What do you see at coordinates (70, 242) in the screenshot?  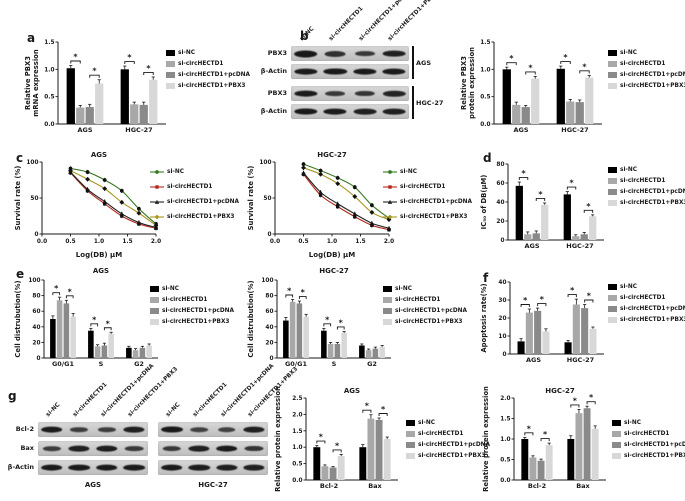 I see `x-tick-label: 0.5` at bounding box center [70, 242].